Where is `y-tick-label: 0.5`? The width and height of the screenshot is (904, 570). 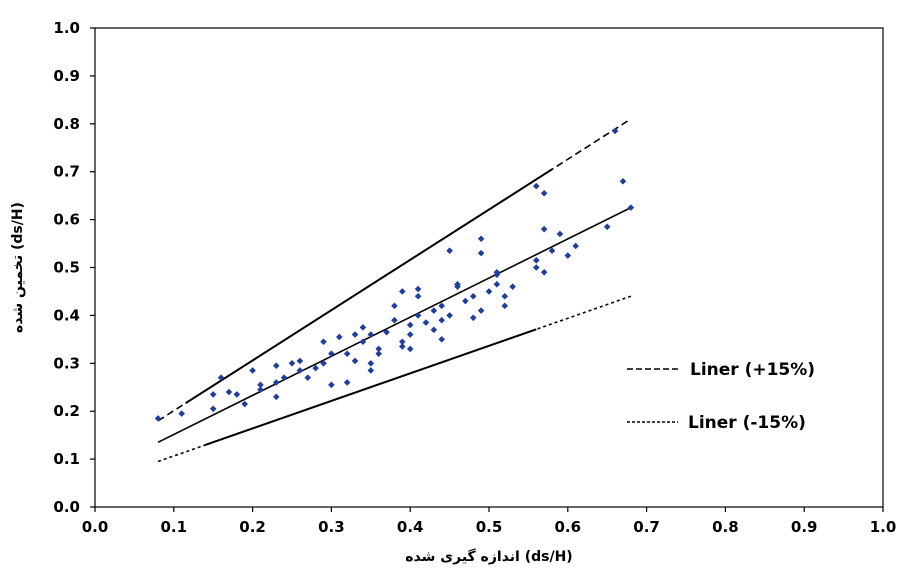 y-tick-label: 0.5 is located at coordinates (66, 268).